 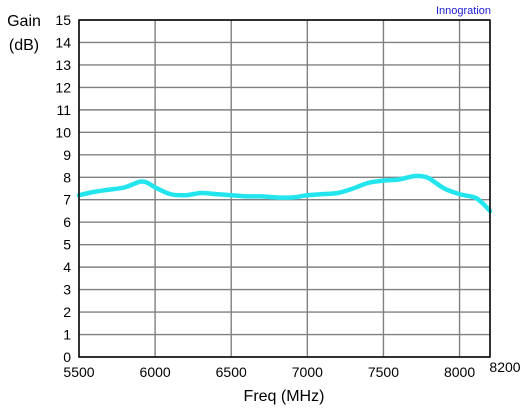 What do you see at coordinates (67, 267) in the screenshot?
I see `y-tick-label: 4` at bounding box center [67, 267].